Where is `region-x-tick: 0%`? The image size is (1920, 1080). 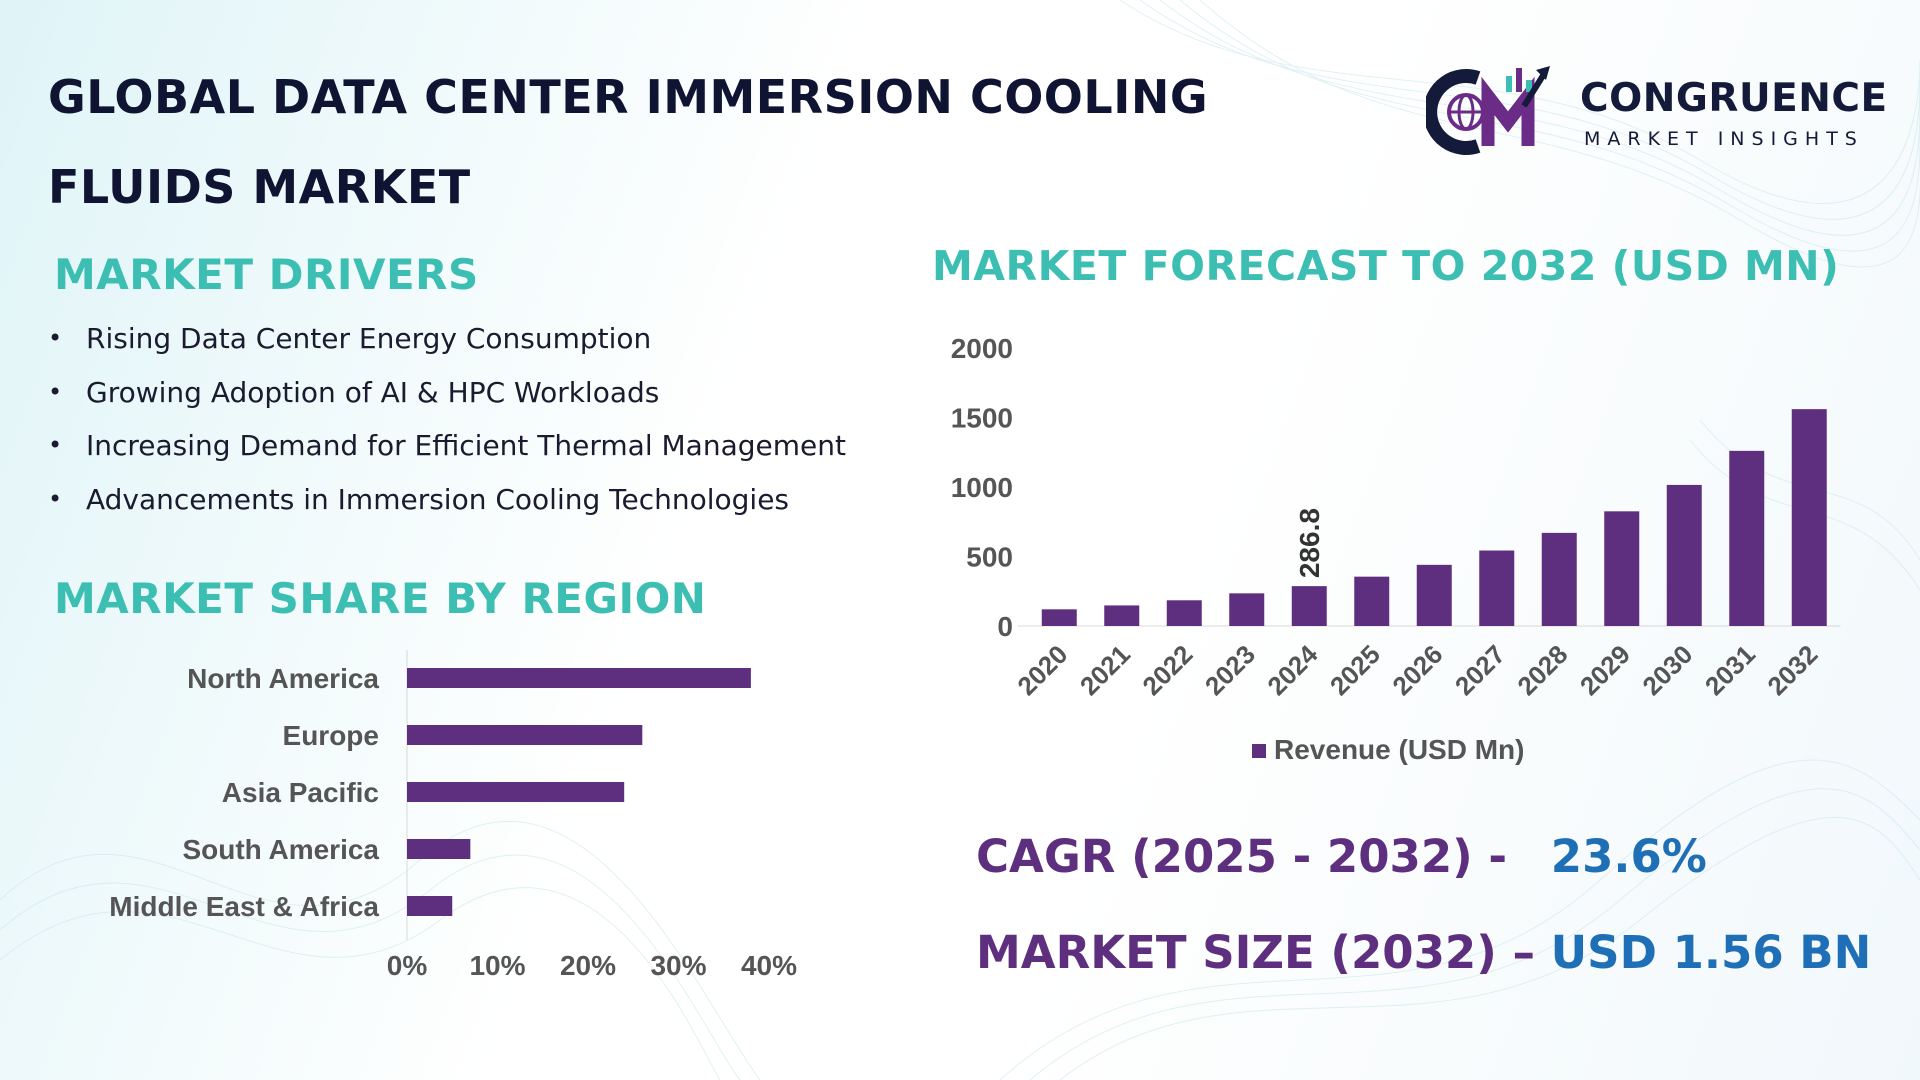 region-x-tick: 0% is located at coordinates (407, 965).